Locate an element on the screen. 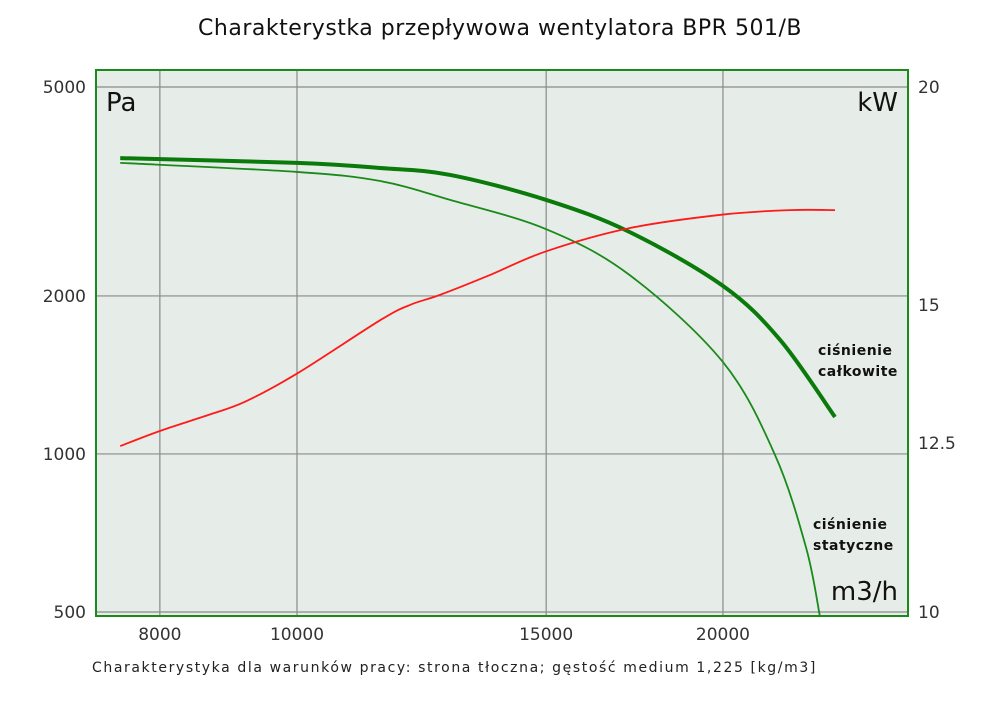 Image resolution: width=1000 pixels, height=706 pixels. y-left-tick-label: 2000 is located at coordinates (64, 297).